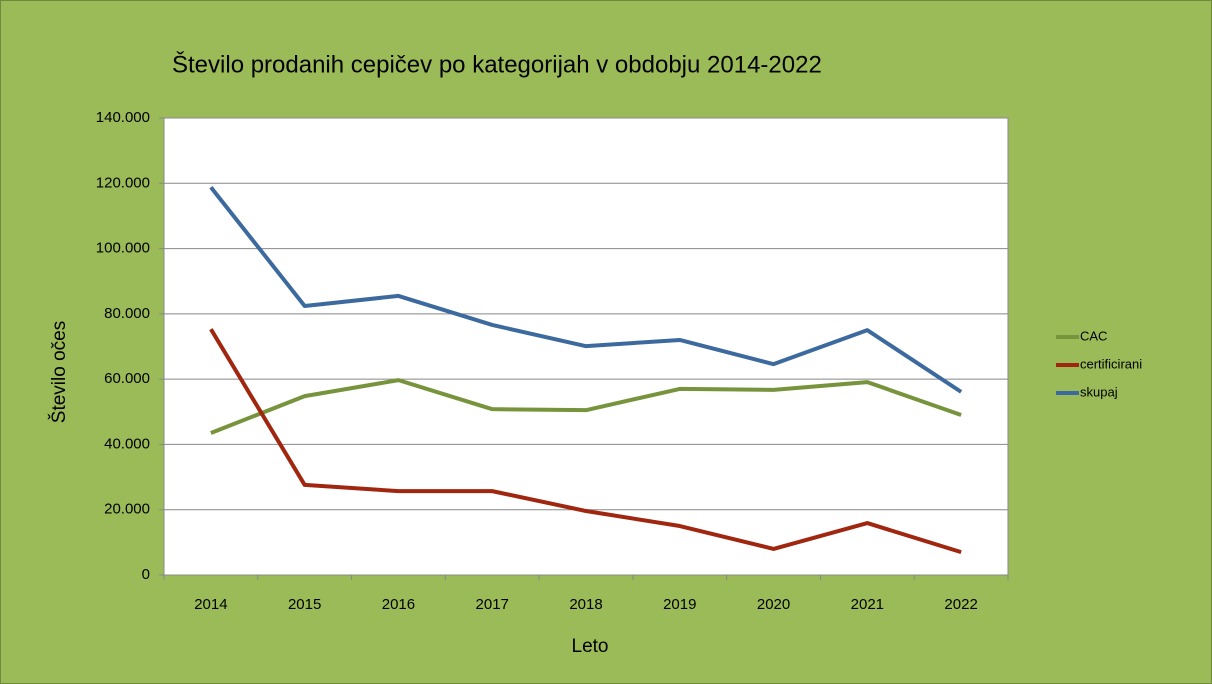  I want to click on x-tick-label: 2018, so click(585, 604).